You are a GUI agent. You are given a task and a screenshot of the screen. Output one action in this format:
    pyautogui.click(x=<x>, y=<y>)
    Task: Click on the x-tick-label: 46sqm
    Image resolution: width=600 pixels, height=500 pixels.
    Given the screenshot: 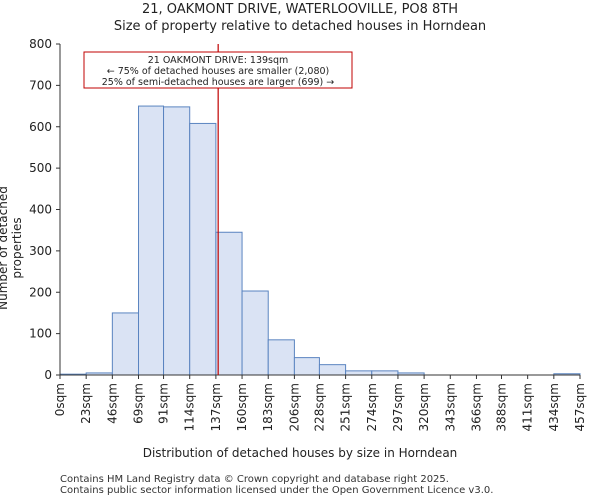 What is the action you would take?
    pyautogui.click(x=112, y=403)
    